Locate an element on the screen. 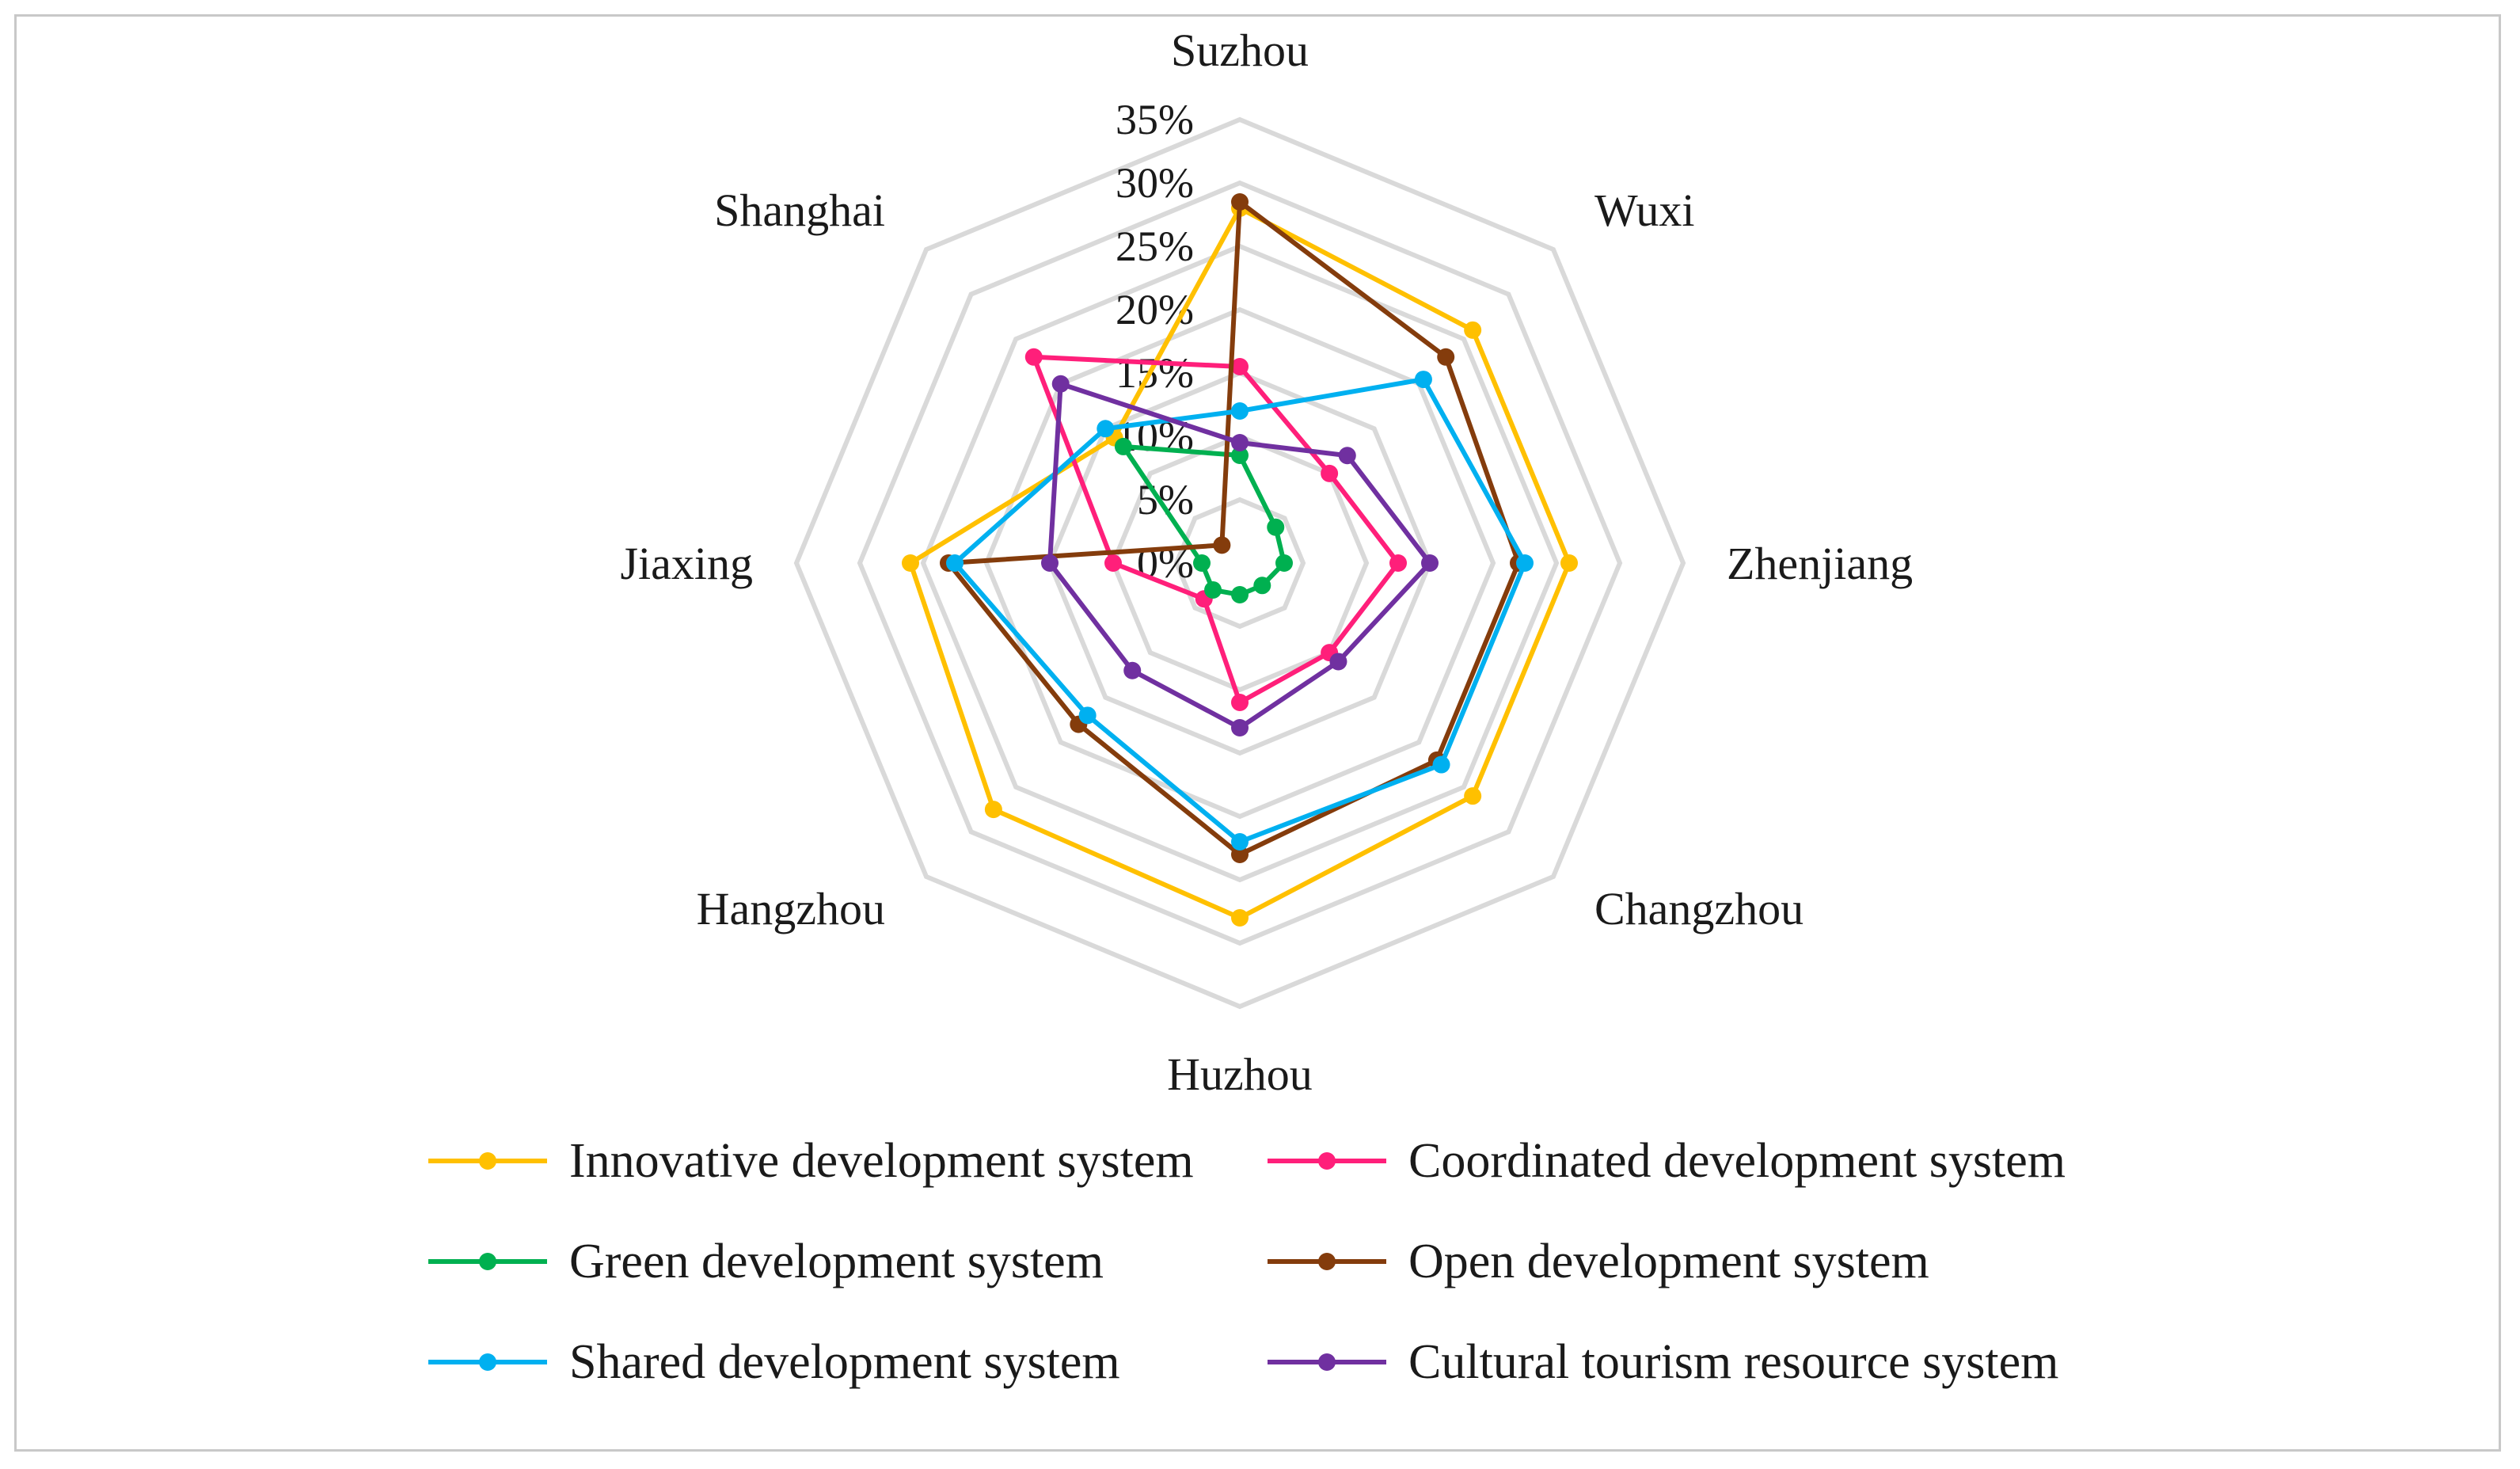  category-label-zhenjiang: Zhenjiang is located at coordinates (1820, 563).